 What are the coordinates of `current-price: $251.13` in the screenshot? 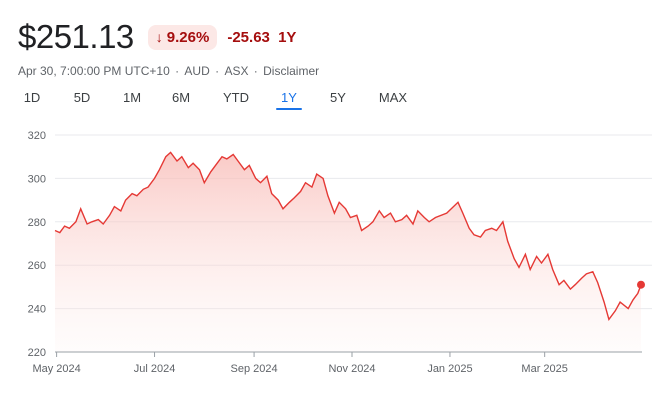 It's located at (76, 36).